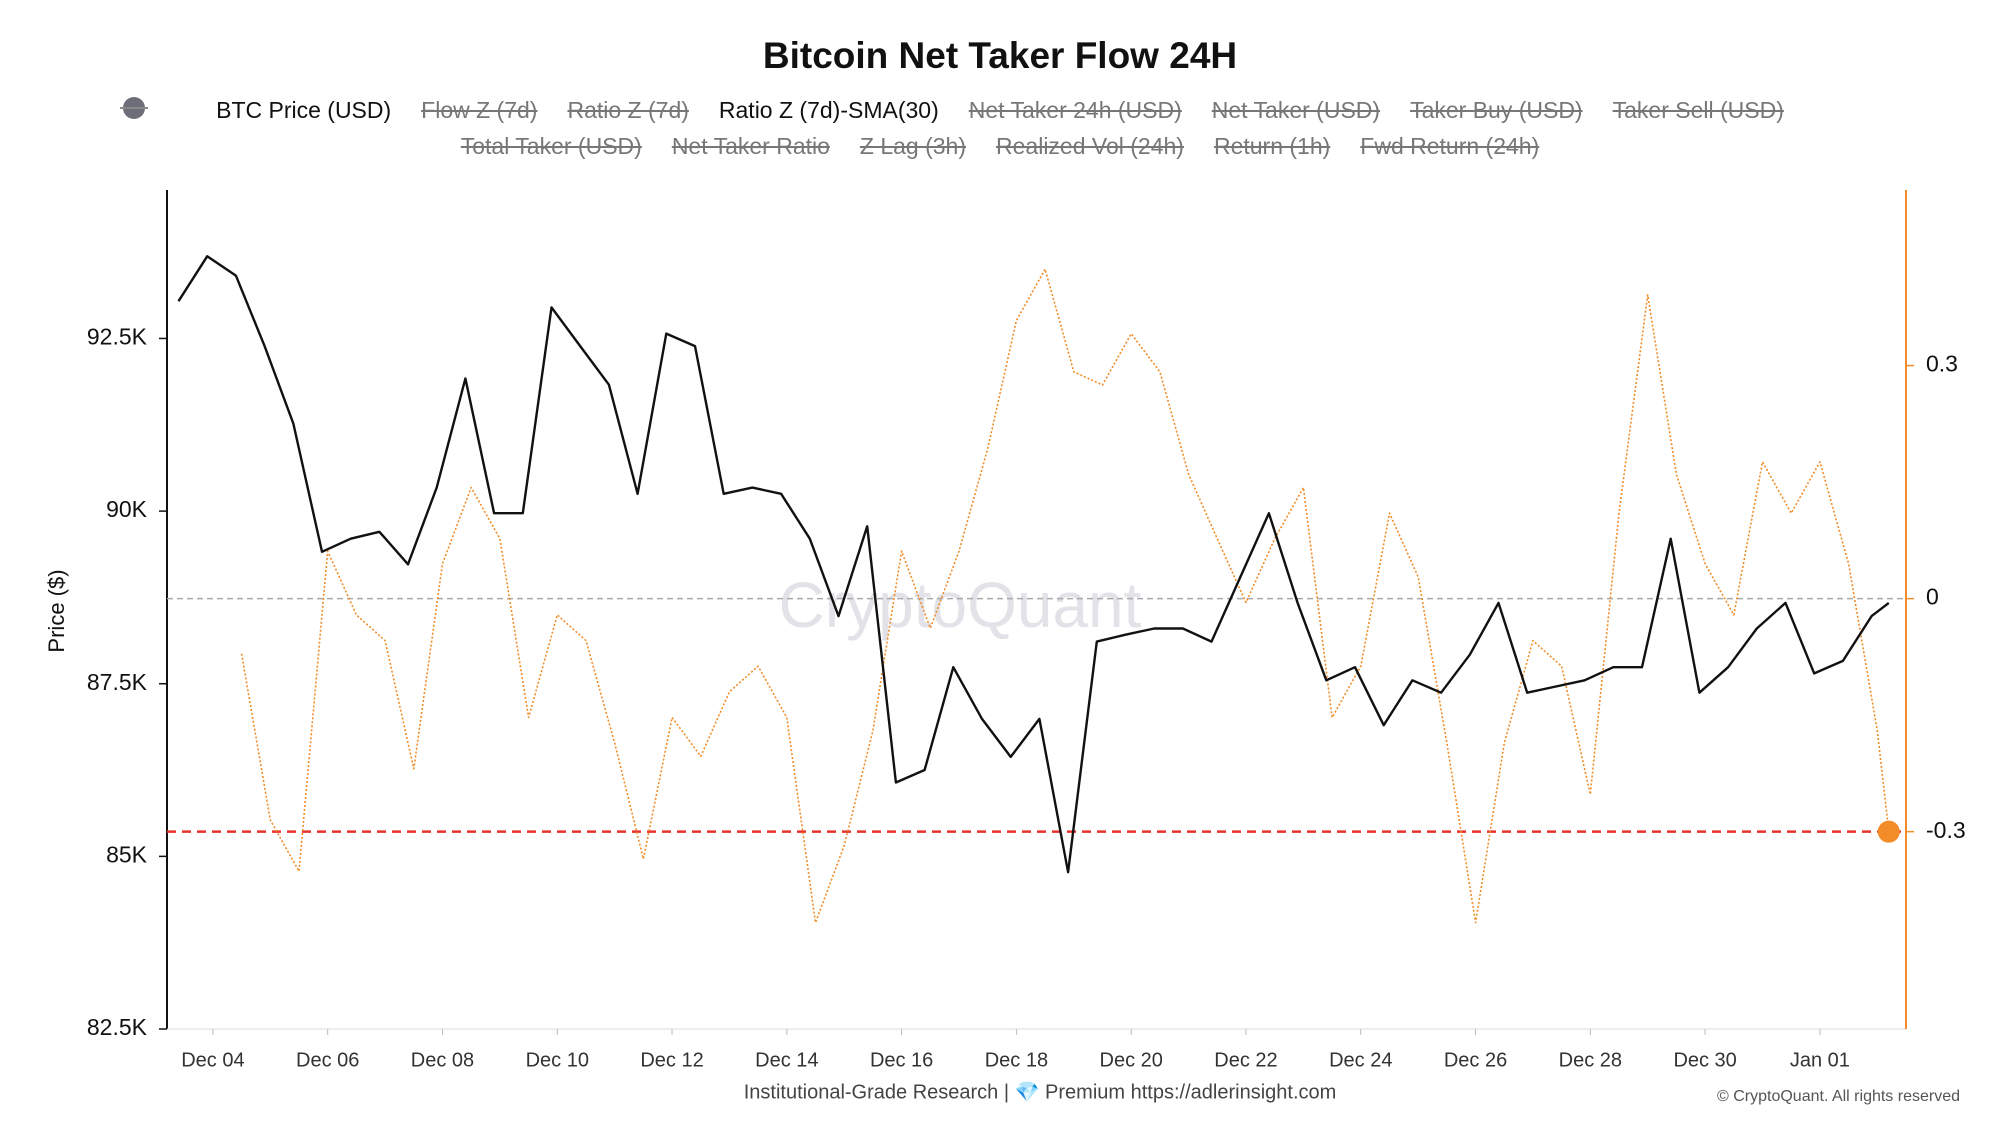  Describe the element at coordinates (1450, 145) in the screenshot. I see `legend-label: Fwd Return (24h)` at that location.